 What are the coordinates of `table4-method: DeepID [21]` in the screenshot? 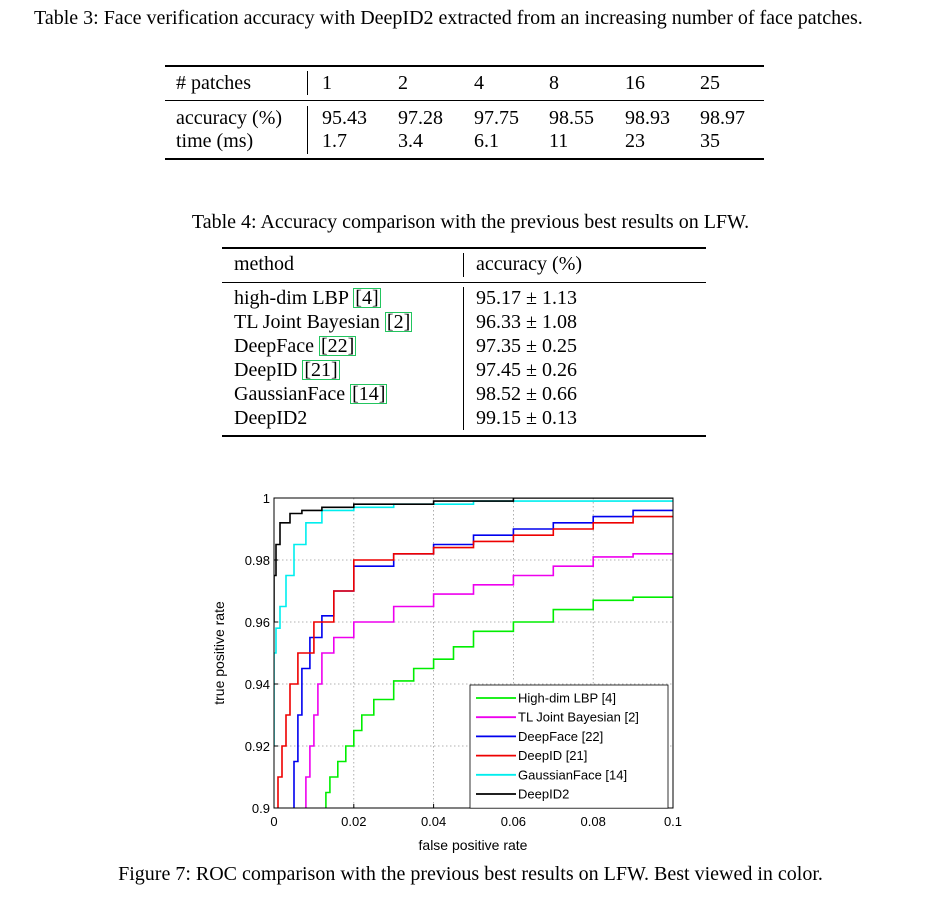 It's located at (287, 370).